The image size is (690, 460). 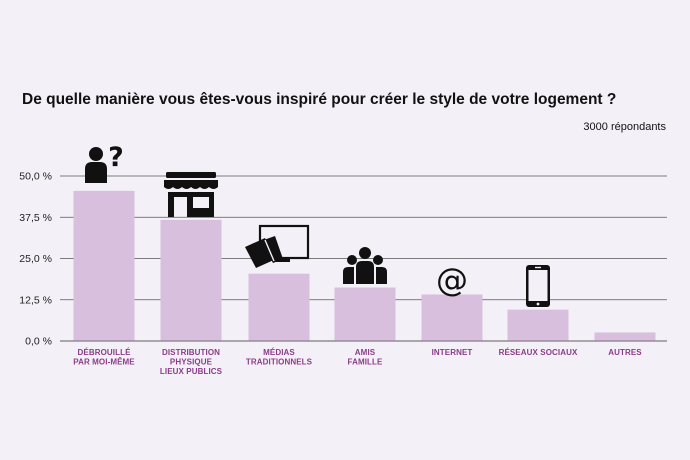 What do you see at coordinates (277, 246) in the screenshot?
I see `media-icon` at bounding box center [277, 246].